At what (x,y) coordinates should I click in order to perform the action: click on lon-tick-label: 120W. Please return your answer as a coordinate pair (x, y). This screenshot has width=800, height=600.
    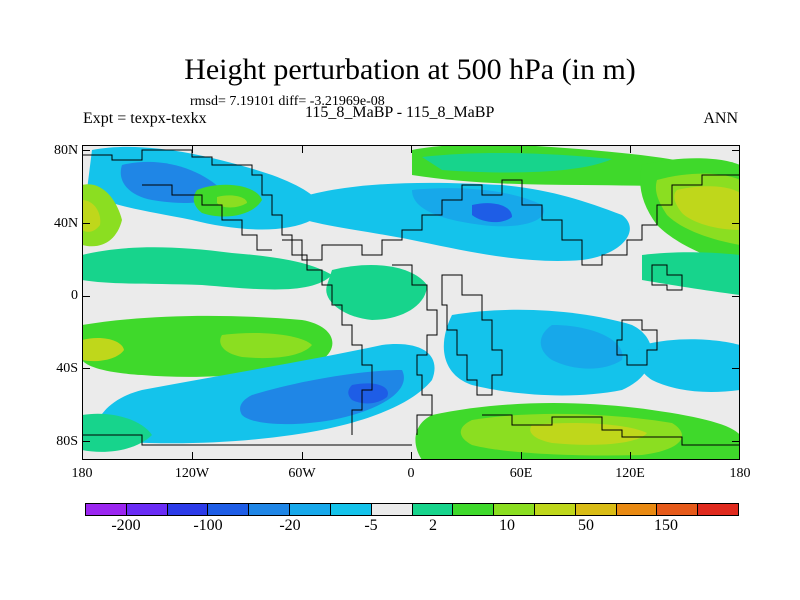
    Looking at the image, I should click on (192, 473).